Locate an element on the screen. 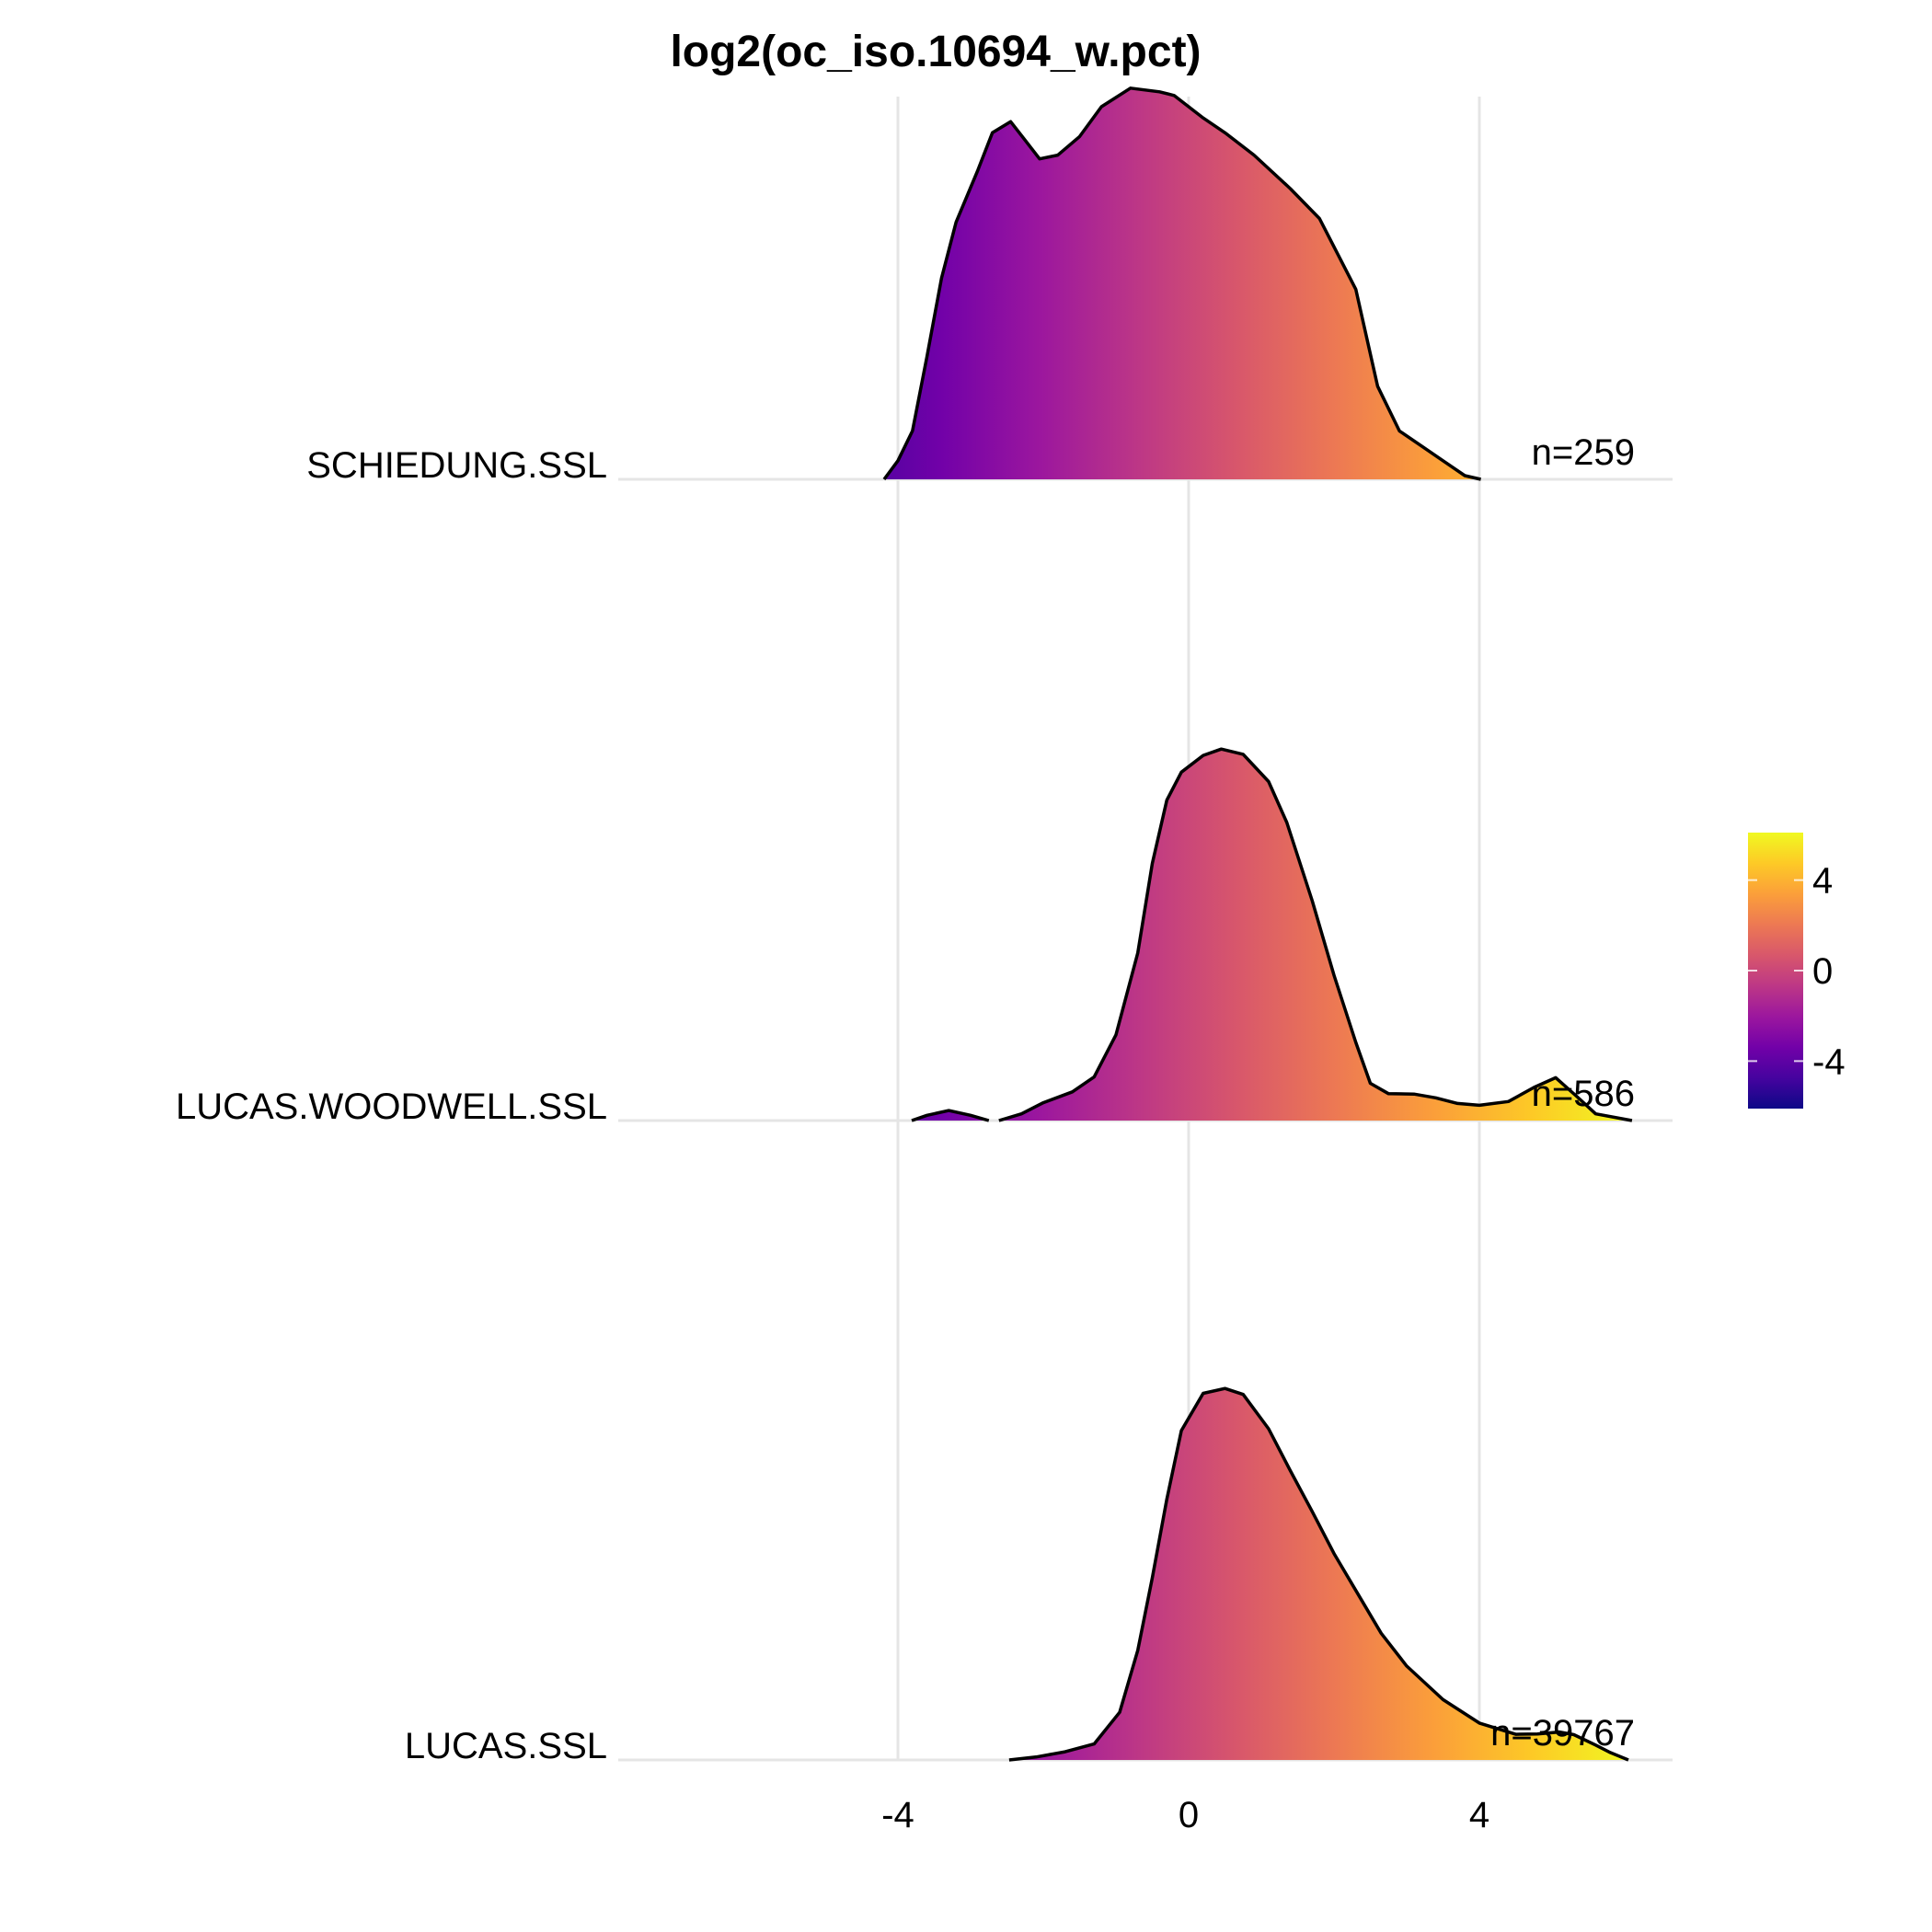 This screenshot has height=1932, width=1932. x-tick-label: 0 is located at coordinates (1189, 1815).